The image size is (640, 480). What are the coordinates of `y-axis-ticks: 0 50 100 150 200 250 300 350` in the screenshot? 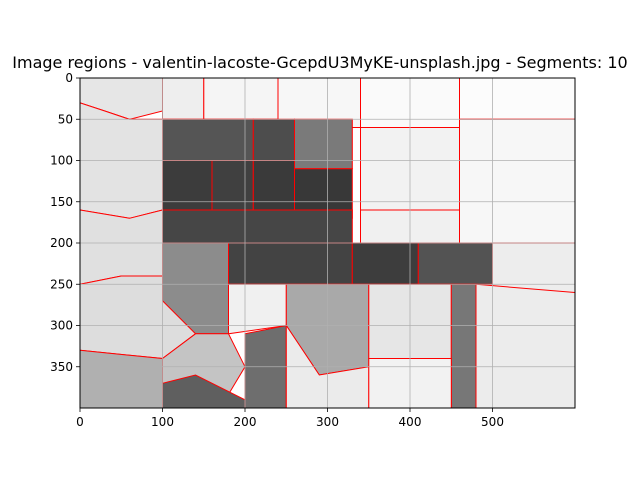 It's located at (65, 222).